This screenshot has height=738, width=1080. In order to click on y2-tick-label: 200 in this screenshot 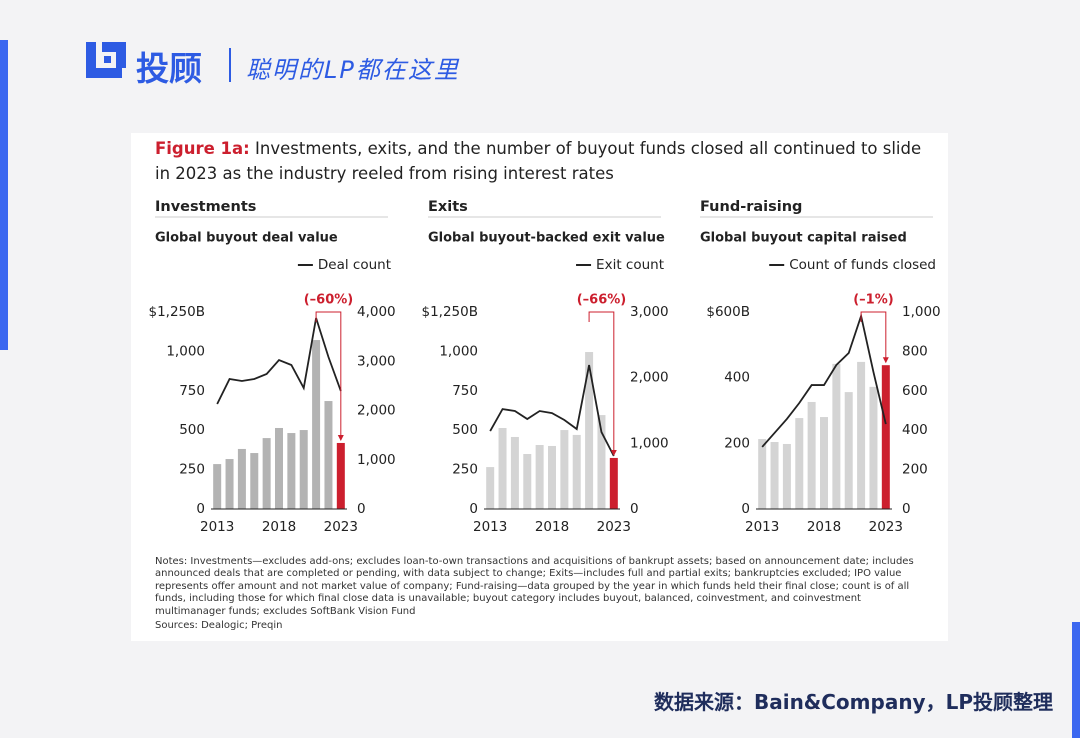, I will do `click(915, 470)`.